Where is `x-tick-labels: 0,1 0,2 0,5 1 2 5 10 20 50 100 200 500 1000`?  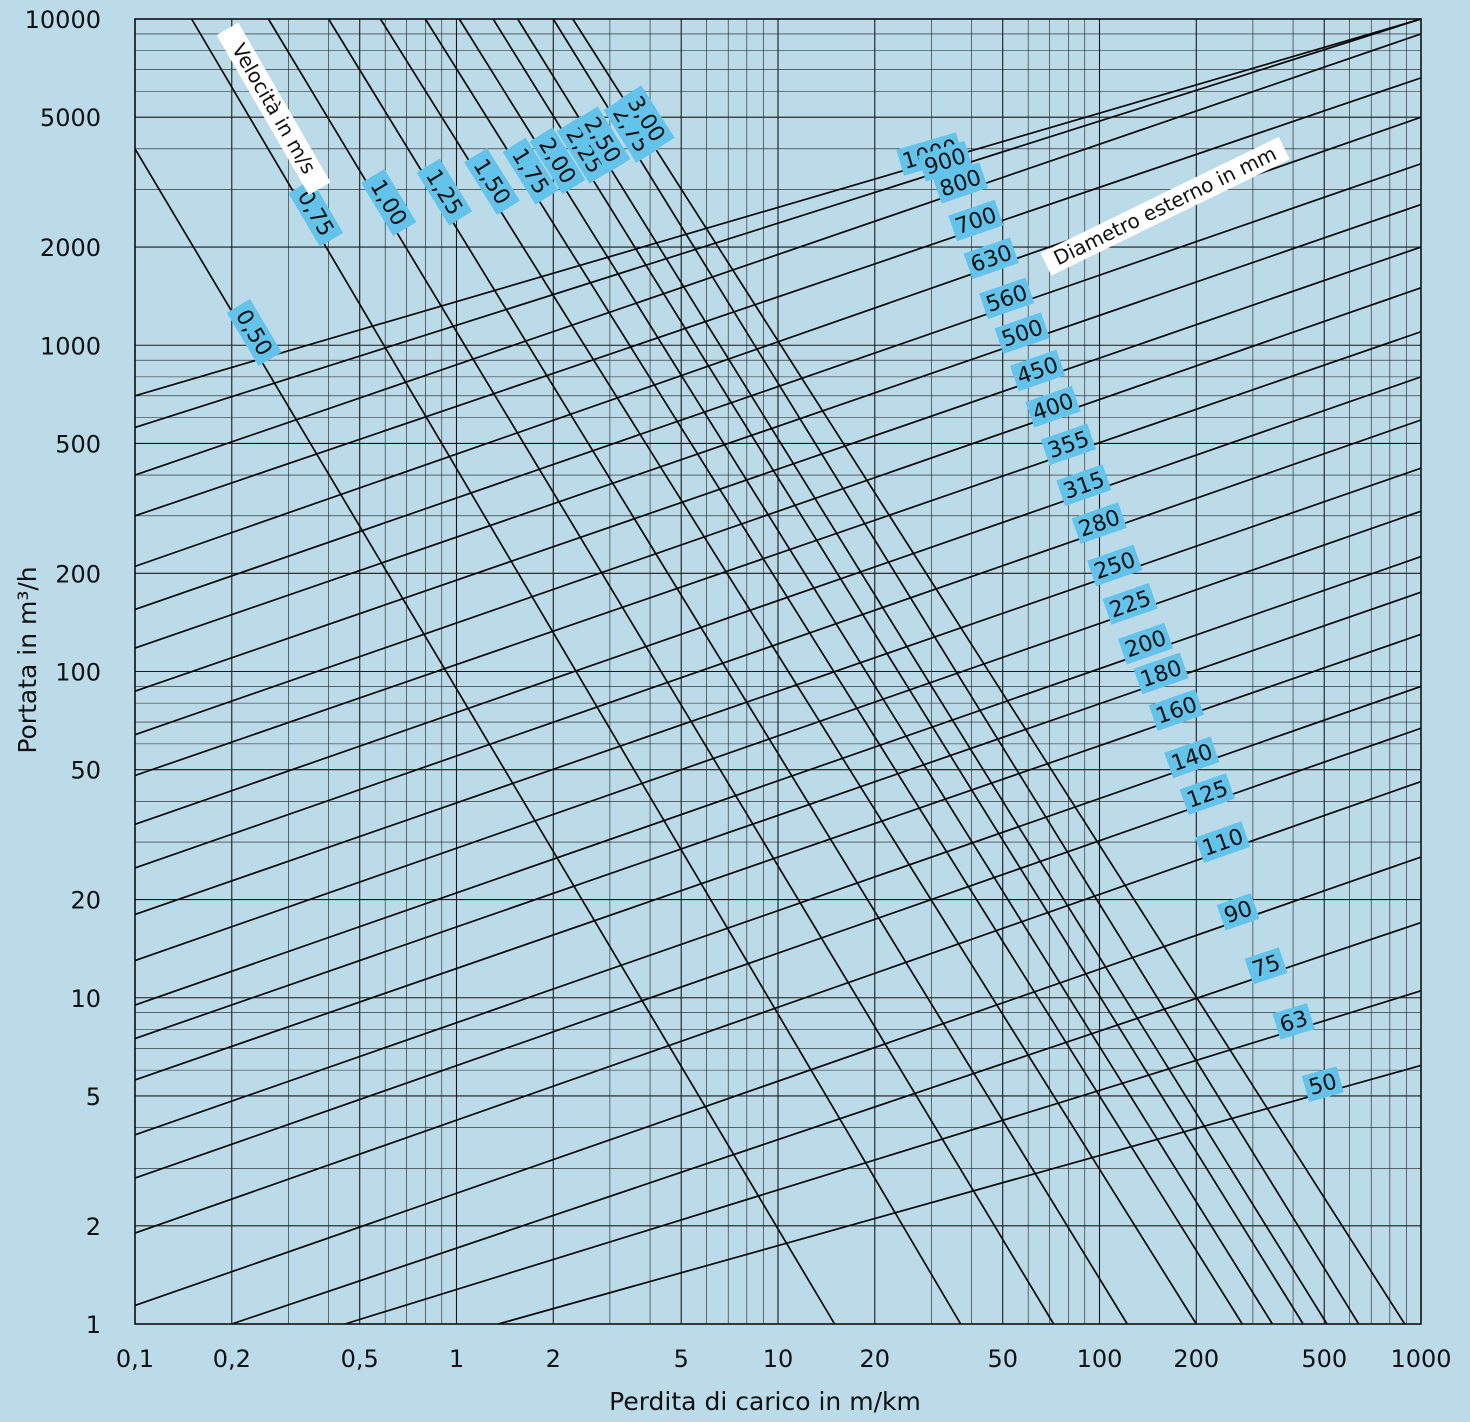
x-tick-labels: 0,1 0,2 0,5 1 2 5 10 20 50 100 200 500 1000 is located at coordinates (784, 1359).